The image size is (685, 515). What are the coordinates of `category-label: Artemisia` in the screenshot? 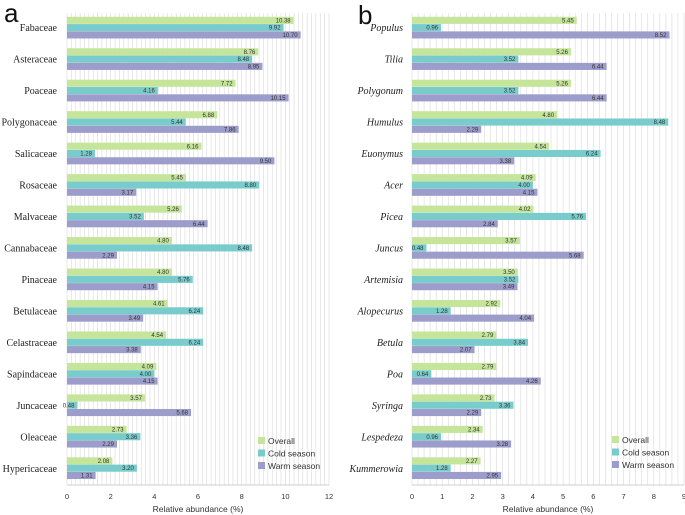 It's located at (383, 280).